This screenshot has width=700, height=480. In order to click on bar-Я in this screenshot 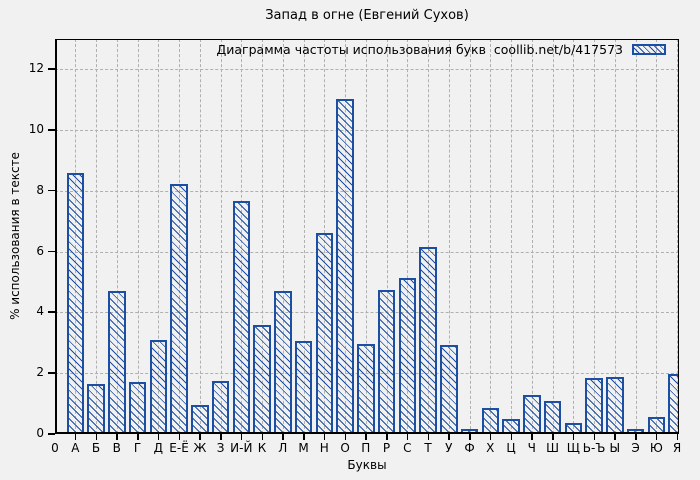, I will do `click(673, 403)`.